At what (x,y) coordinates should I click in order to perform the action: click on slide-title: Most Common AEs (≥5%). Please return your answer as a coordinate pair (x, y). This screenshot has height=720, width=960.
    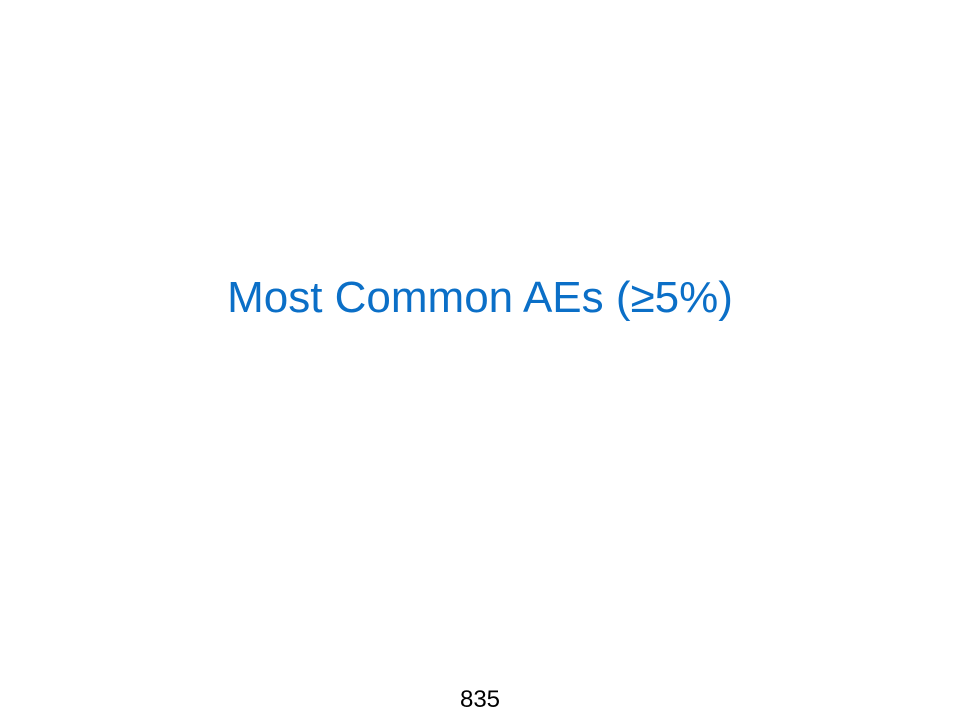
    Looking at the image, I should click on (480, 297).